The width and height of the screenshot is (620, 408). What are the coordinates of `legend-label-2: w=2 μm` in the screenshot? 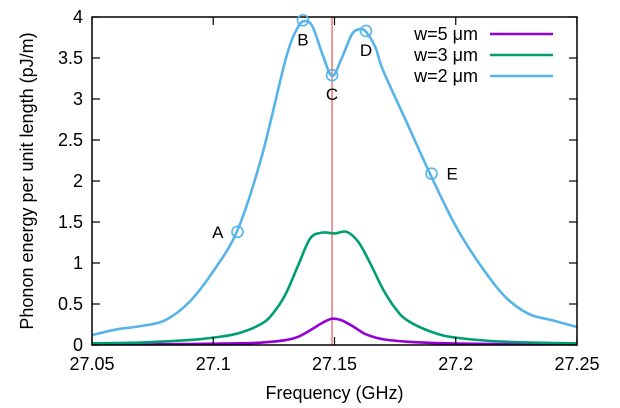 It's located at (445, 76).